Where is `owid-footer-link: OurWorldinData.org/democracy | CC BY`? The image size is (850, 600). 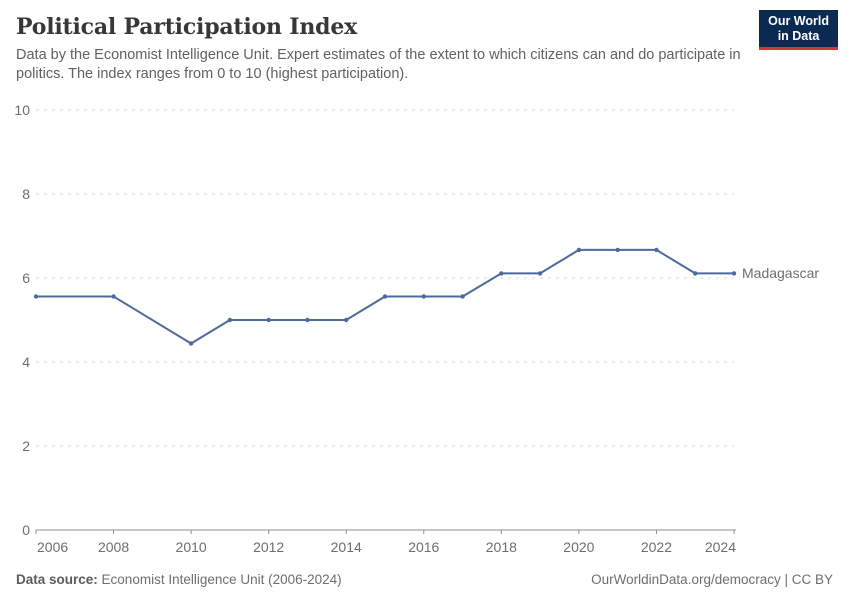 owid-footer-link: OurWorldinData.org/democracy | CC BY is located at coordinates (712, 579).